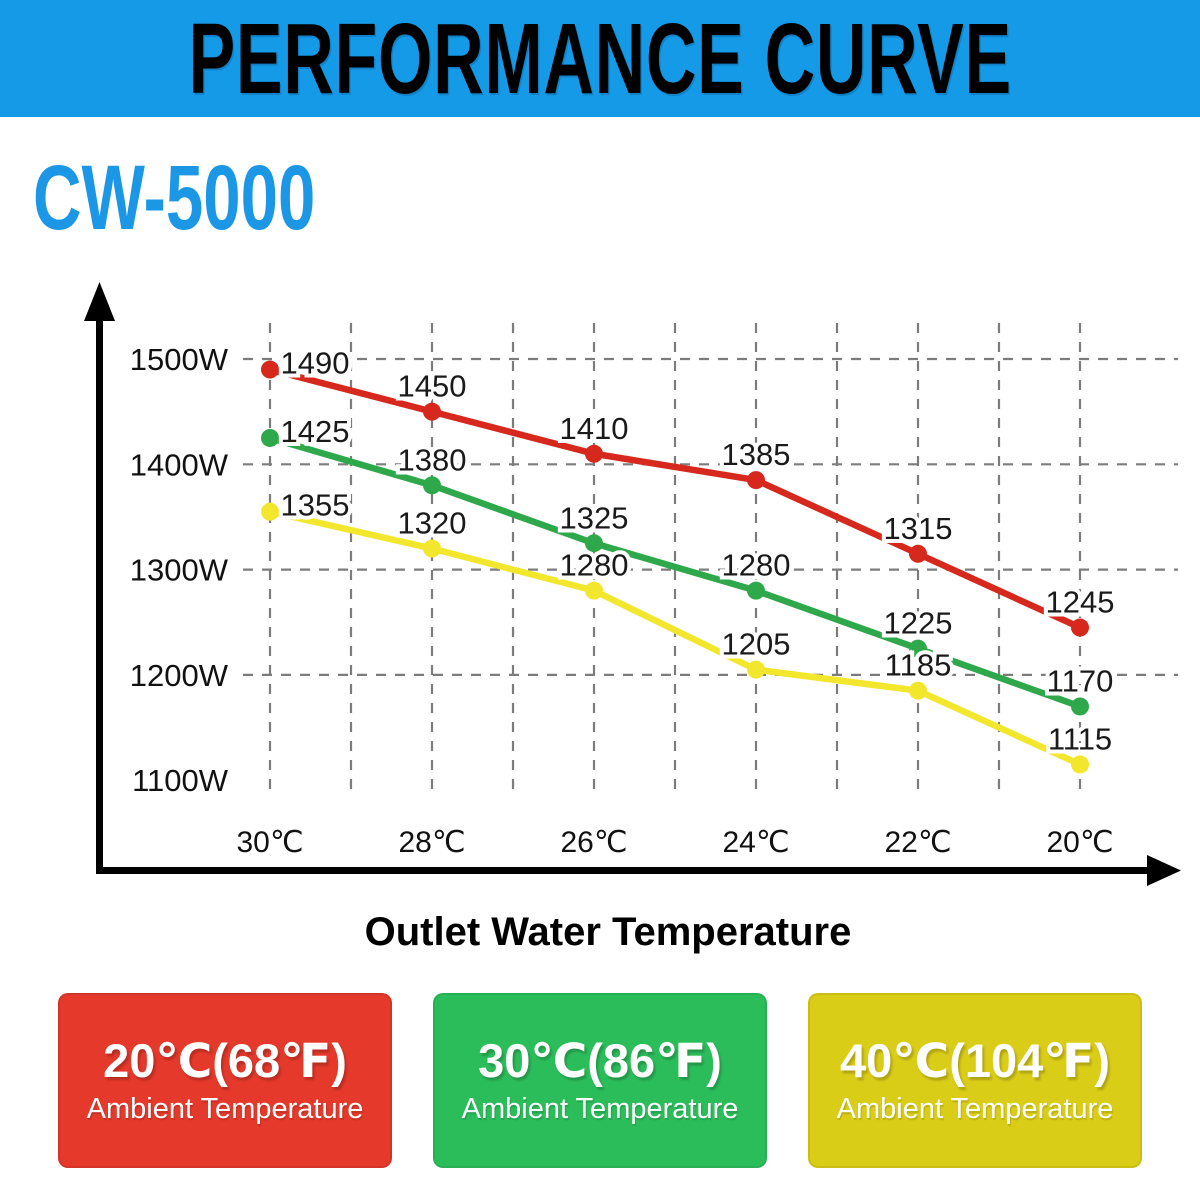  Describe the element at coordinates (600, 1061) in the screenshot. I see `legend-temp-label: 30℃(86℉)` at that location.